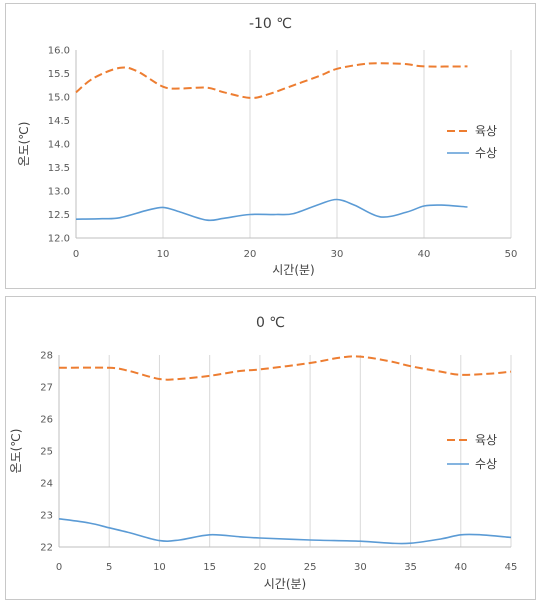  Describe the element at coordinates (46, 388) in the screenshot. I see `y-tick-label: 27` at that location.